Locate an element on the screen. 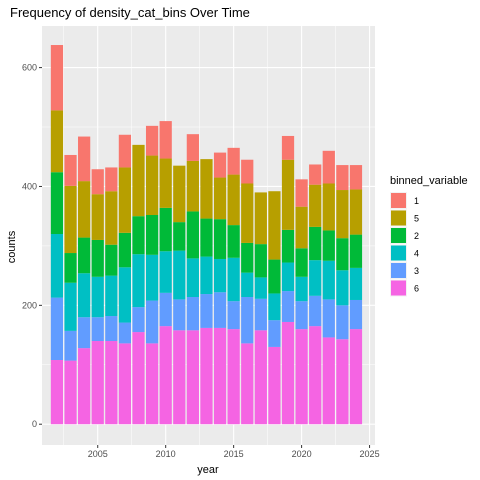  x-tick-label: 2015 is located at coordinates (234, 454).